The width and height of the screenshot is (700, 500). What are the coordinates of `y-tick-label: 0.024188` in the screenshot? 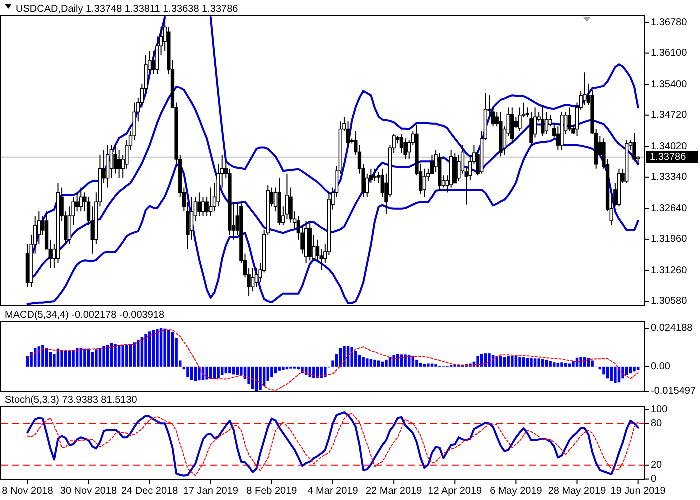 It's located at (672, 328).